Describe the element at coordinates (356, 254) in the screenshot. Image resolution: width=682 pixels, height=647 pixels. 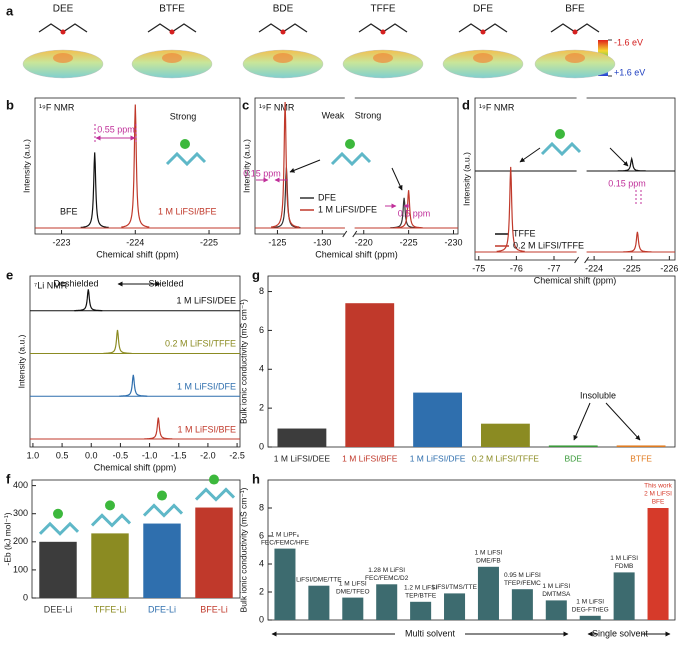
I see `x-axis-label: Chemical shift (ppm)` at that location.